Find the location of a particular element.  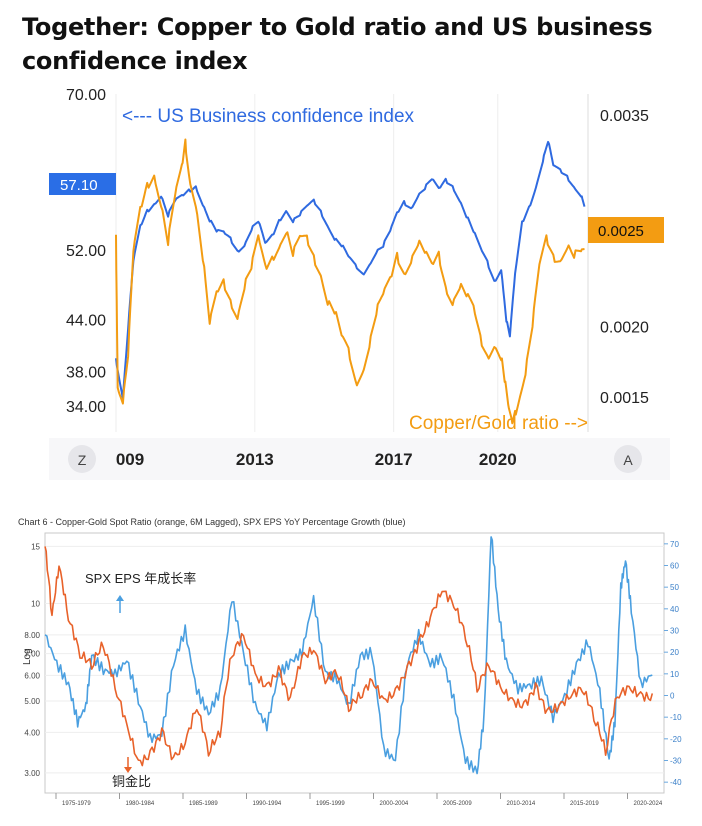

chart1-left-tick-label: 34.00 is located at coordinates (86, 407).